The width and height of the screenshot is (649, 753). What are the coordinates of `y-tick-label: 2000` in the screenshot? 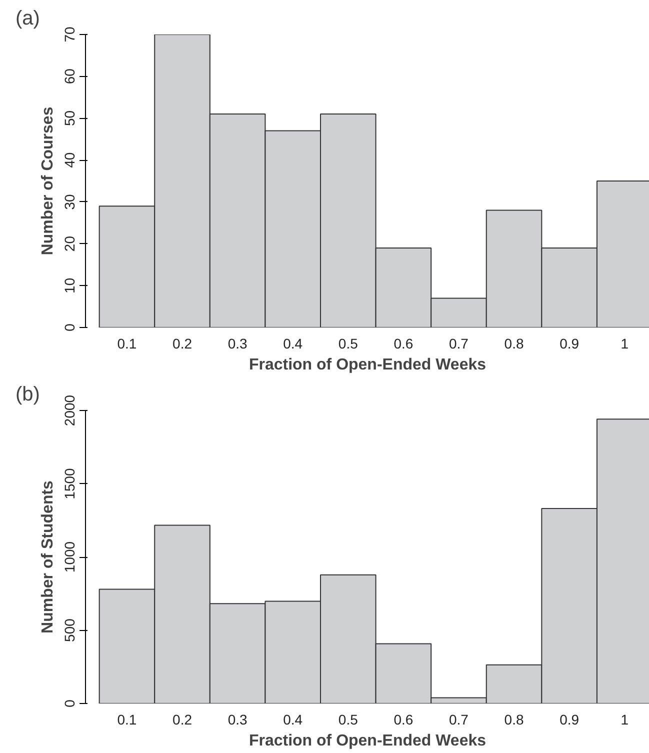 It's located at (70, 410).